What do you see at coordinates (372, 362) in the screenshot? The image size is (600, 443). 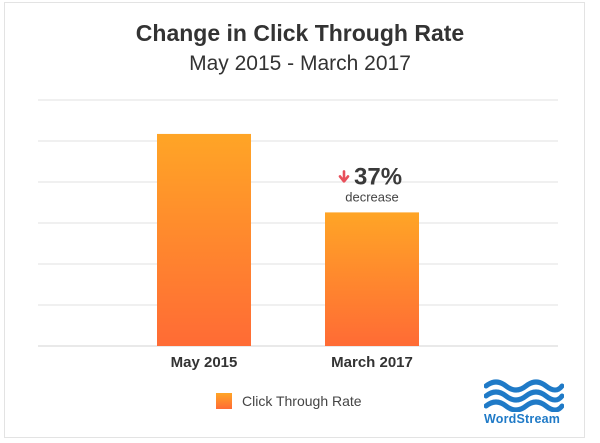 I see `x-tick-label: March 2017` at bounding box center [372, 362].